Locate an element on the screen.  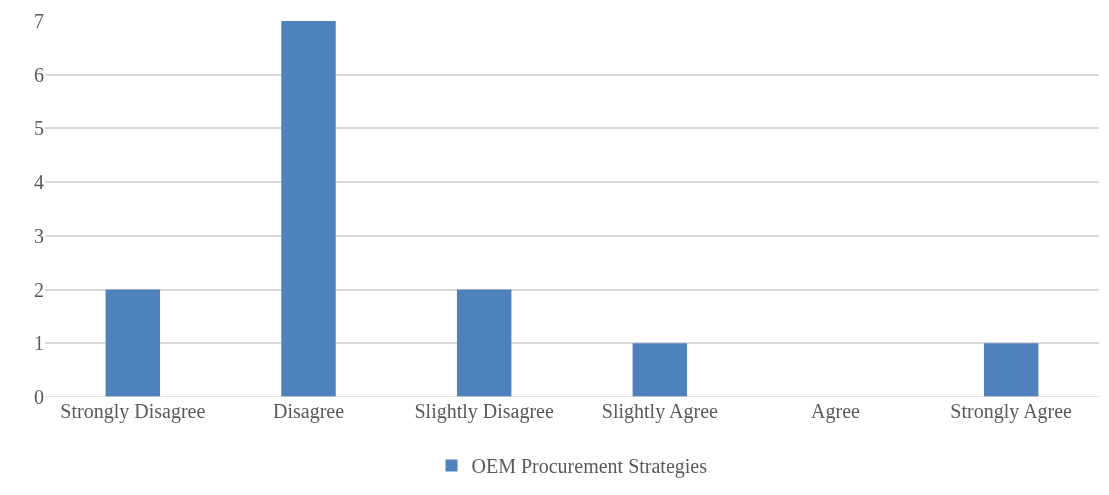
y-tick-label: 1 is located at coordinates (39, 343).